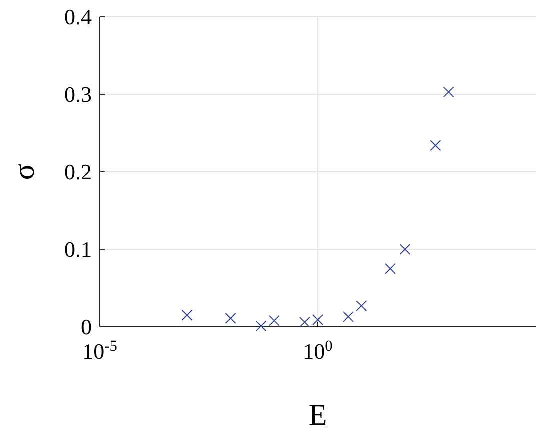  What do you see at coordinates (86, 327) in the screenshot?
I see `y-tick-label: 0` at bounding box center [86, 327].